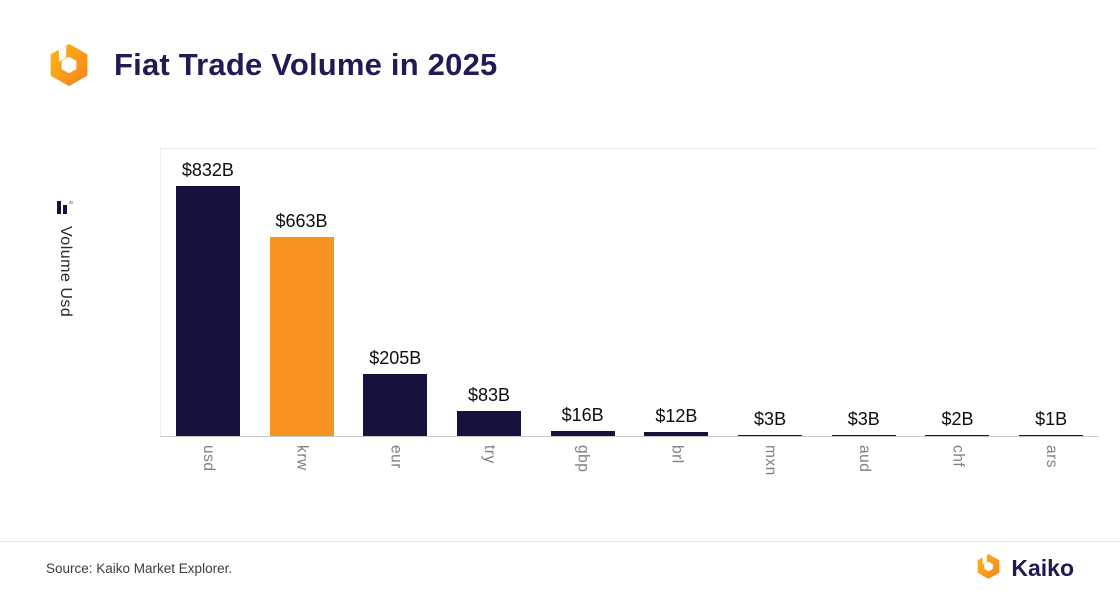  I want to click on bar-value-label: $2B, so click(957, 419).